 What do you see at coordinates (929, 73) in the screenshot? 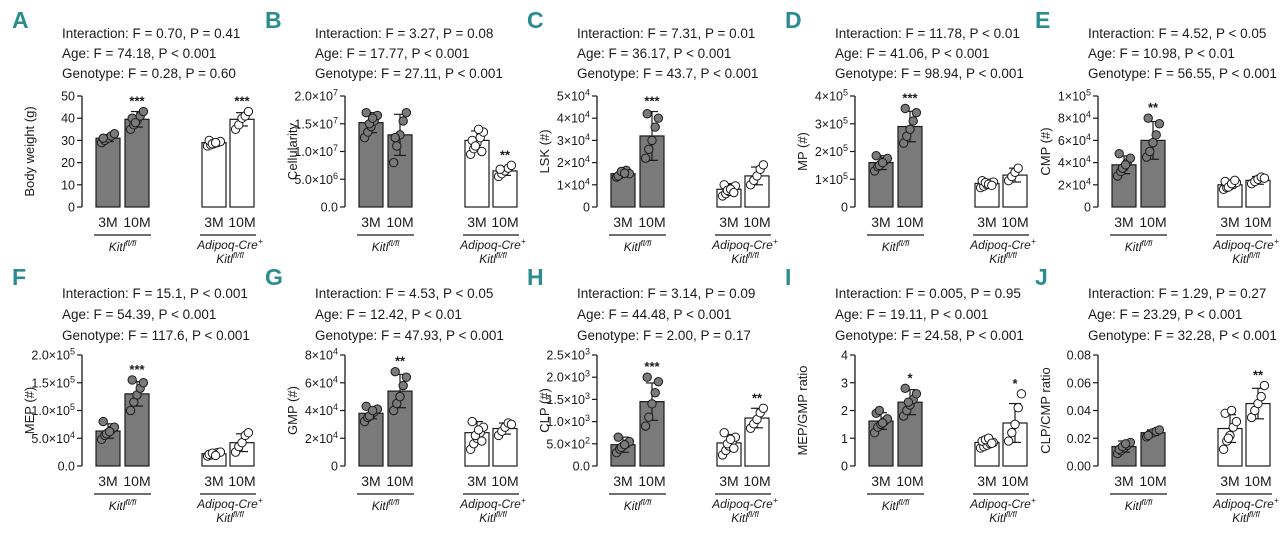
I see `anova-stat-line: Genotype: F = 98.94, P < 0.001` at bounding box center [929, 73].